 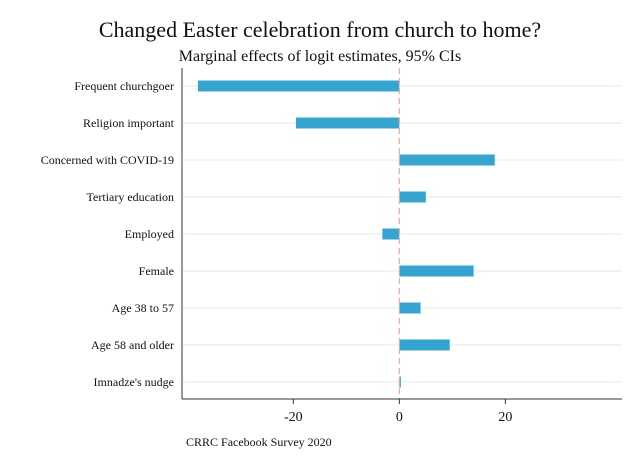 What do you see at coordinates (505, 417) in the screenshot?
I see `x-tick-label-2: 20` at bounding box center [505, 417].